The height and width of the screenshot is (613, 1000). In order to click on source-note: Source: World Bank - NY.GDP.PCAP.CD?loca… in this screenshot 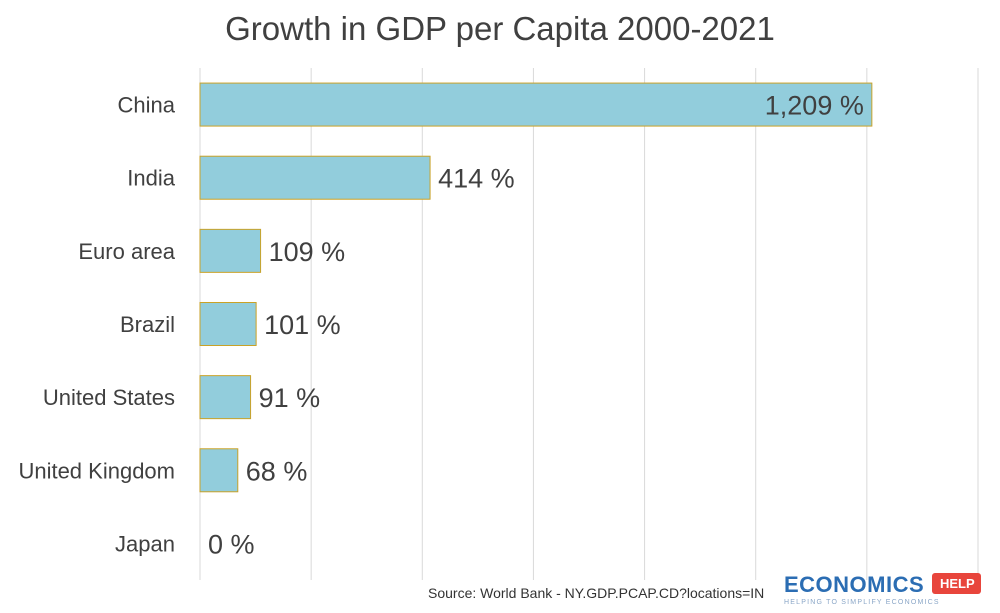, I will do `click(596, 593)`.